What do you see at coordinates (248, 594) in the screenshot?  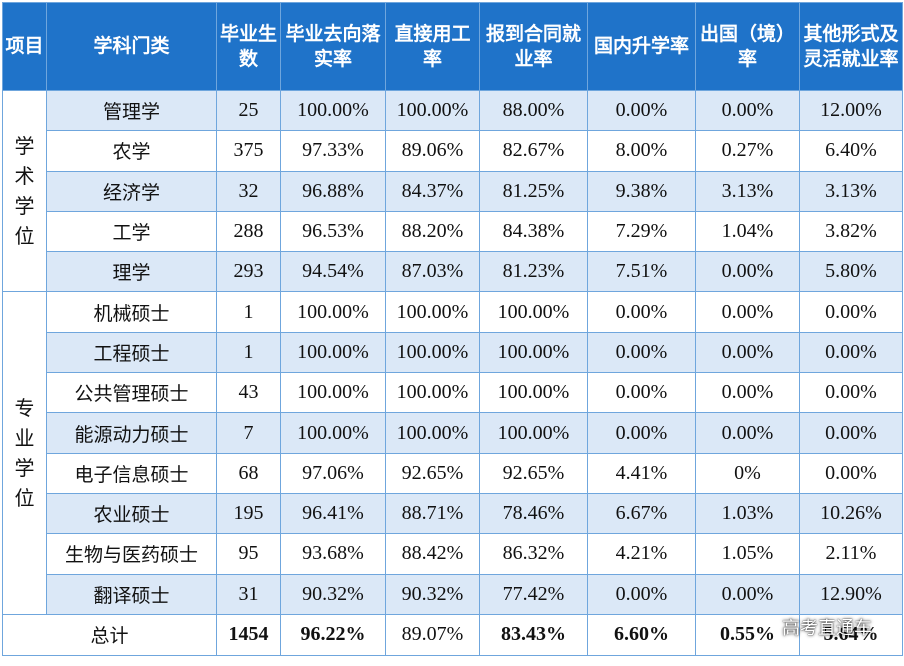 I see `value-cell: 31` at bounding box center [248, 594].